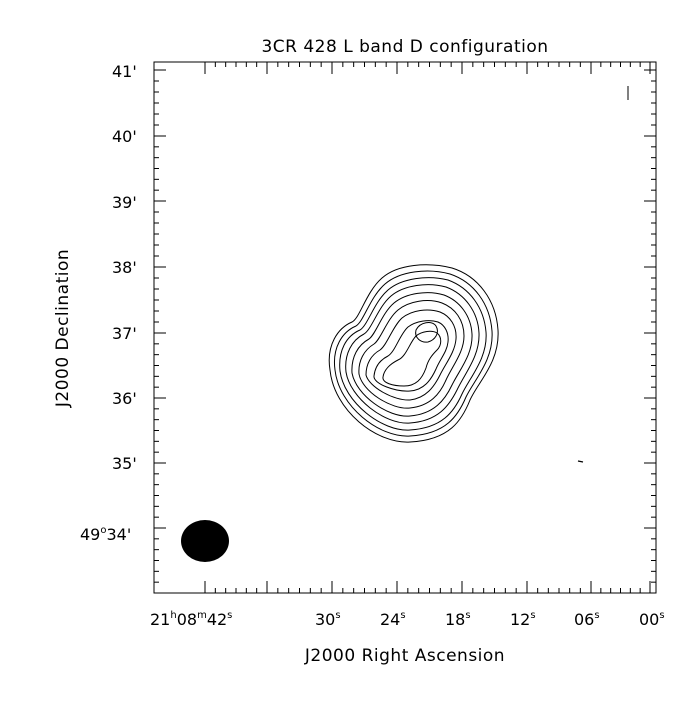 Image resolution: width=694 pixels, height=713 pixels. Describe the element at coordinates (458, 619) in the screenshot. I see `x-tick-label-18: 18s` at that location.